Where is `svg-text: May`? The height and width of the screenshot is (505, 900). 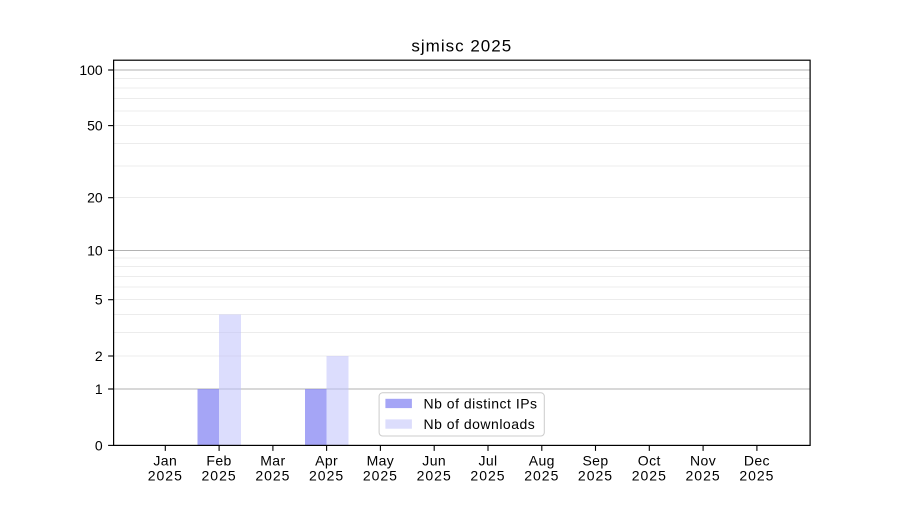 svg-text: May is located at coordinates (381, 461).